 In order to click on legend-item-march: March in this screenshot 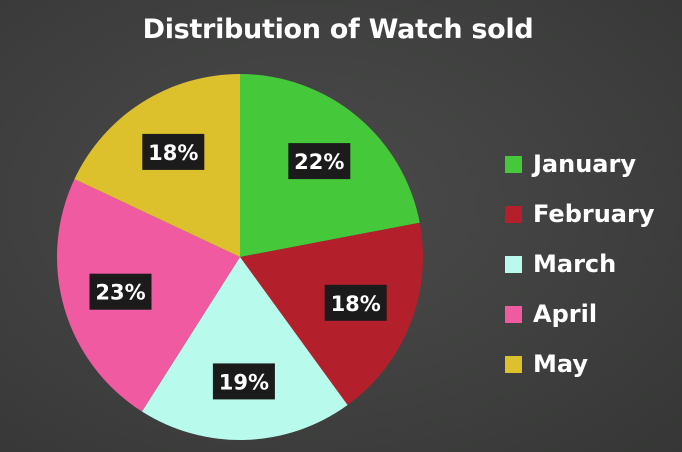, I will do `click(579, 264)`.